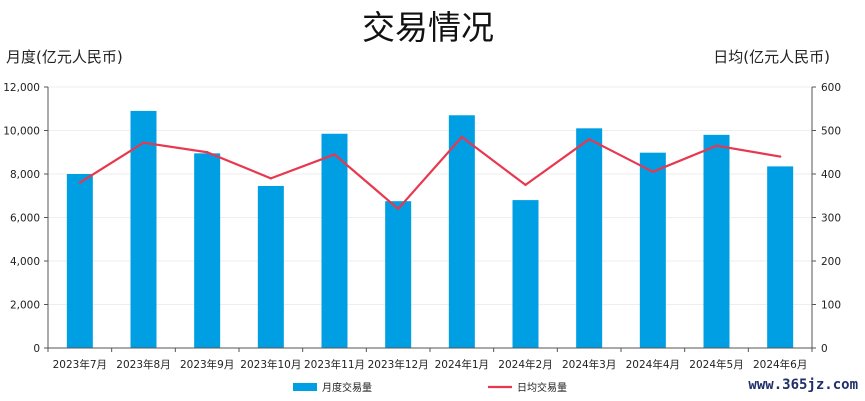  I want to click on y-axis-title: 月度(亿元人民币), so click(64, 57).